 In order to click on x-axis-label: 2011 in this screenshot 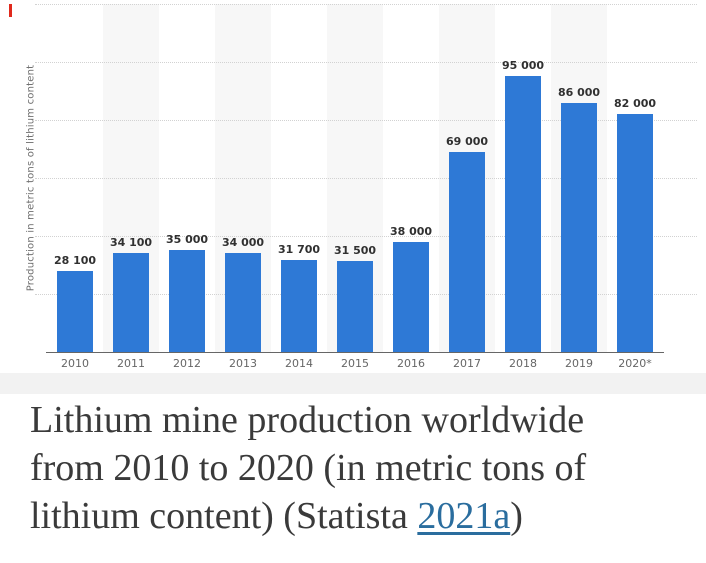, I will do `click(131, 363)`.